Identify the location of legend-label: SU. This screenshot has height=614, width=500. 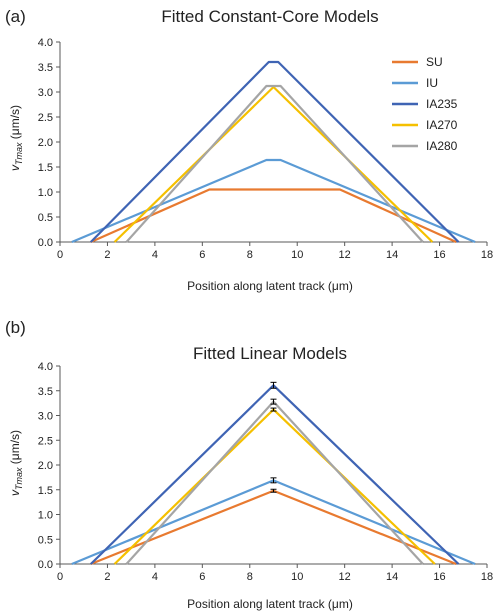
(434, 62).